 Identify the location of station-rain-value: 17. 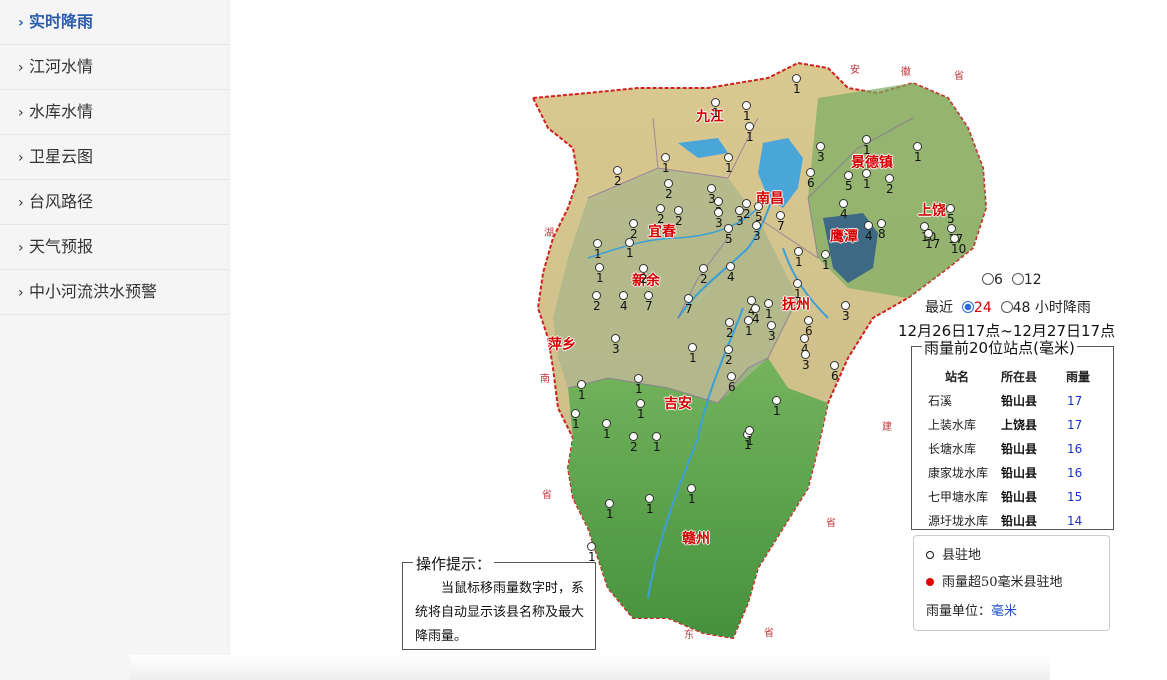
(933, 244).